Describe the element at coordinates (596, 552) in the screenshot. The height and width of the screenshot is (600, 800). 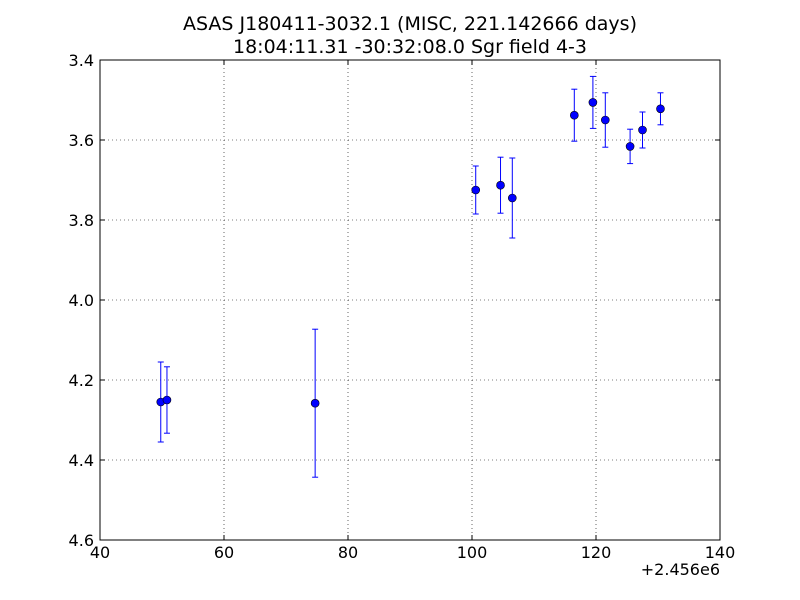
I see `x-tick-label: 120` at that location.